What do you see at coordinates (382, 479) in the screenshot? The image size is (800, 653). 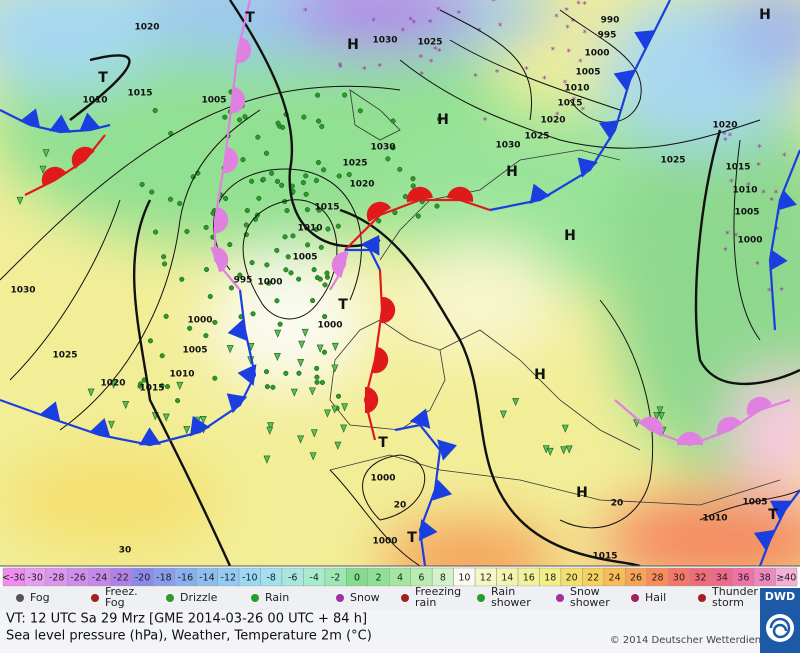 I see `pressure-label: 1000` at bounding box center [382, 479].